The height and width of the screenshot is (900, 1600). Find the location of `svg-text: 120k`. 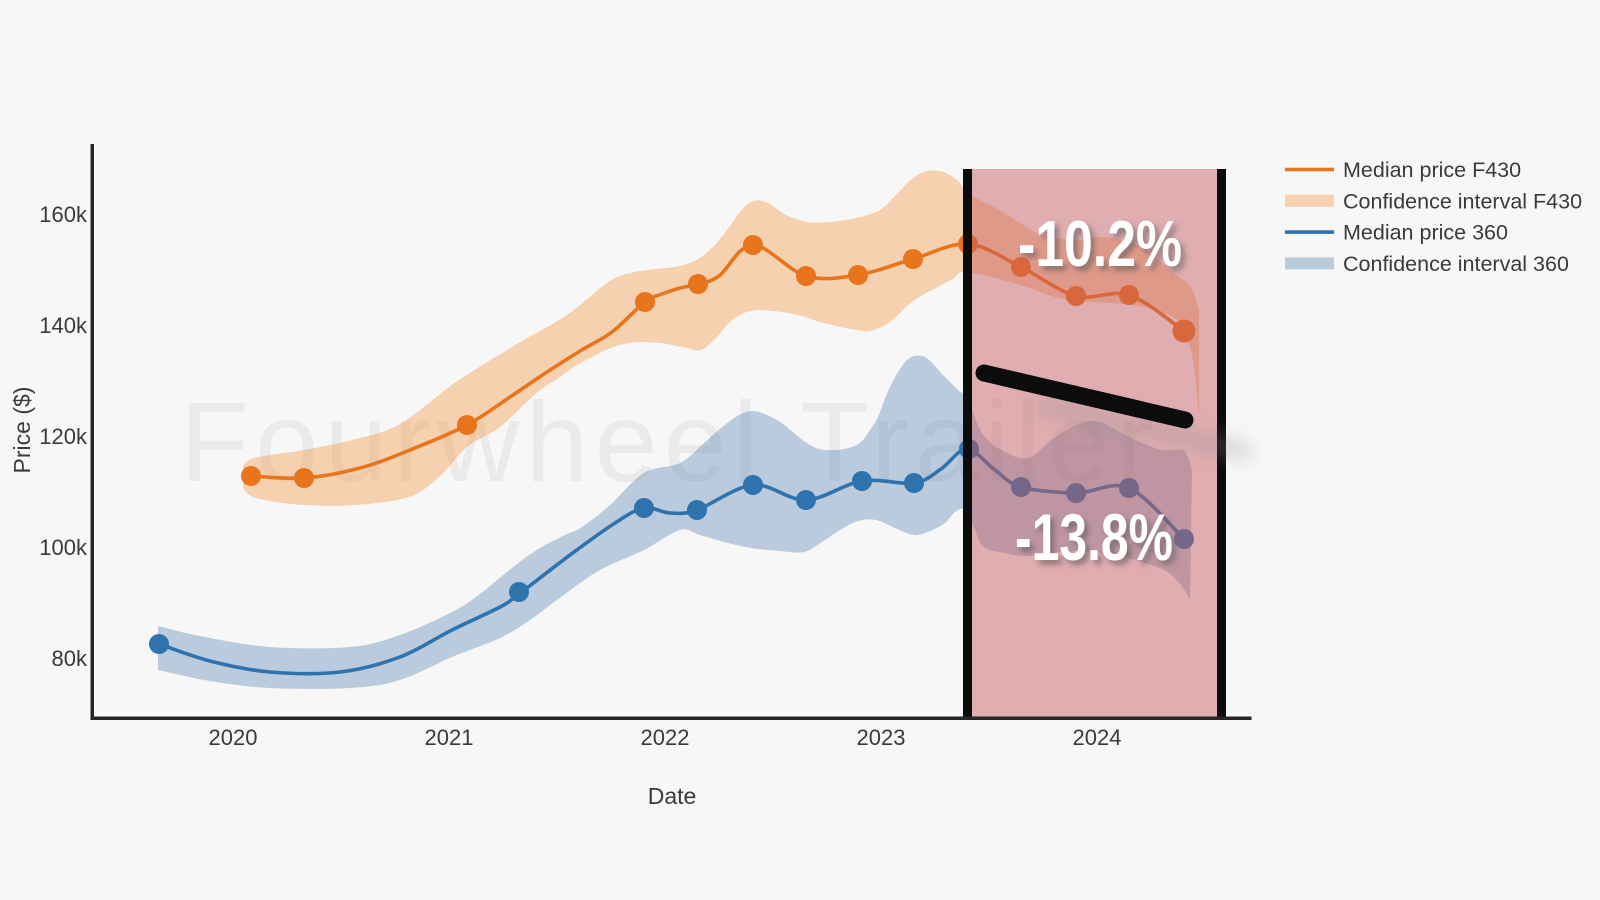

svg-text: 120k is located at coordinates (63, 436).